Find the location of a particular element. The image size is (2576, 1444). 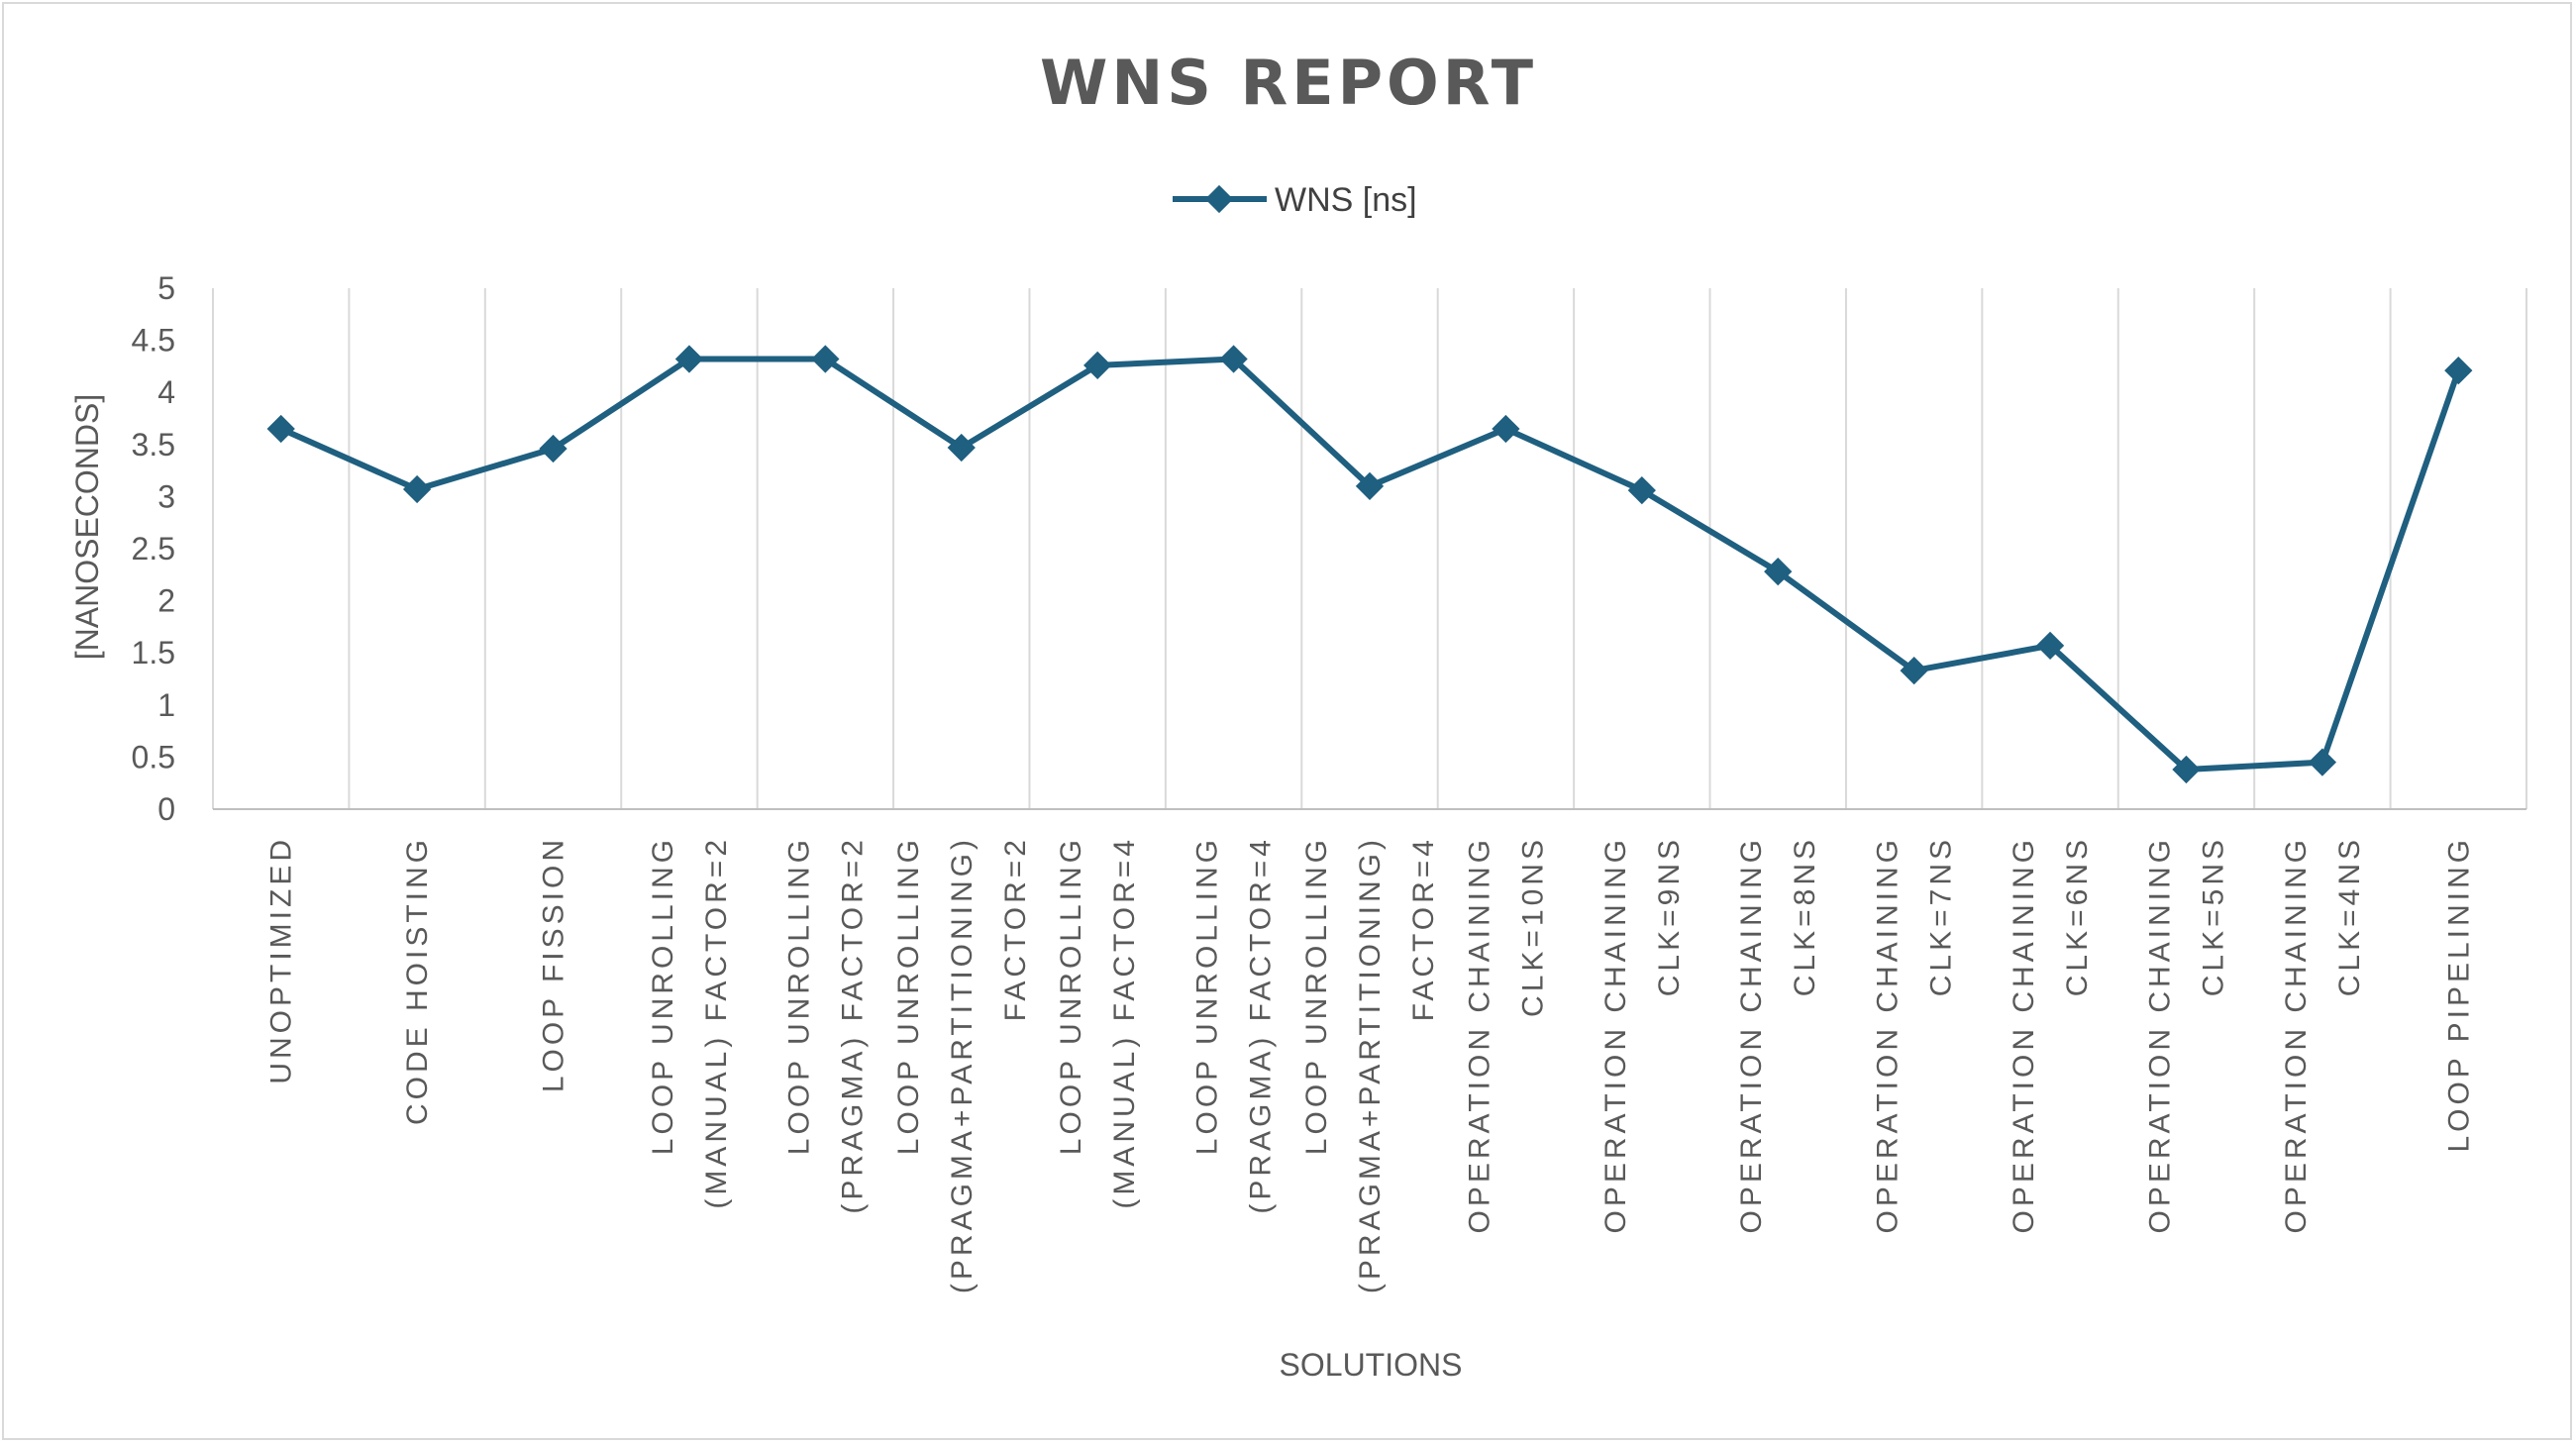

x-tick-label-line: (MANUAL) FACTOR=4 is located at coordinates (1124, 1022).